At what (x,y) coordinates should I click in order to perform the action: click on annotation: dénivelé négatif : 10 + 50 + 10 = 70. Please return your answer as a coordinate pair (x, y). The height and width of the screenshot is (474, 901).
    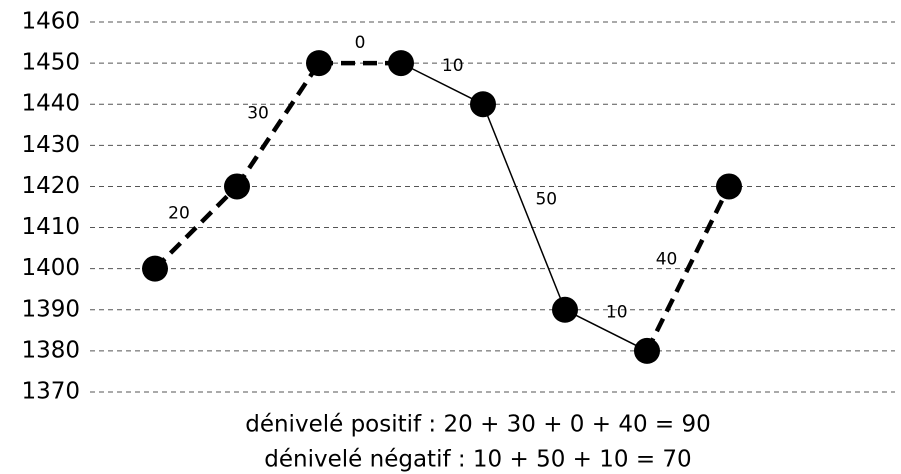
    Looking at the image, I should click on (477, 460).